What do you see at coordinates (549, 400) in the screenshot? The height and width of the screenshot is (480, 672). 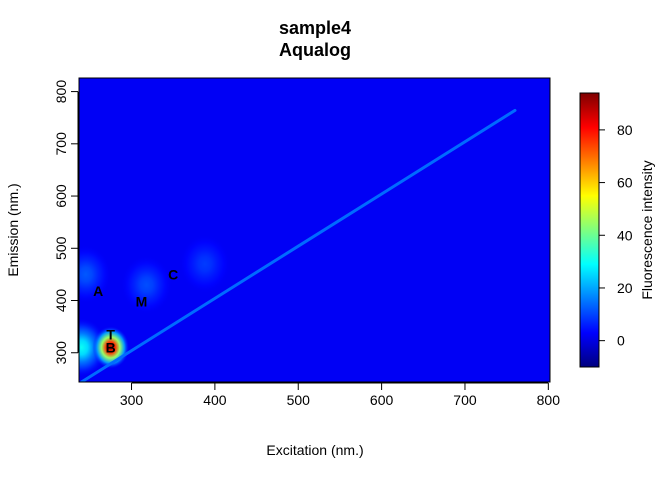 I see `x-tick-label: 800` at bounding box center [549, 400].